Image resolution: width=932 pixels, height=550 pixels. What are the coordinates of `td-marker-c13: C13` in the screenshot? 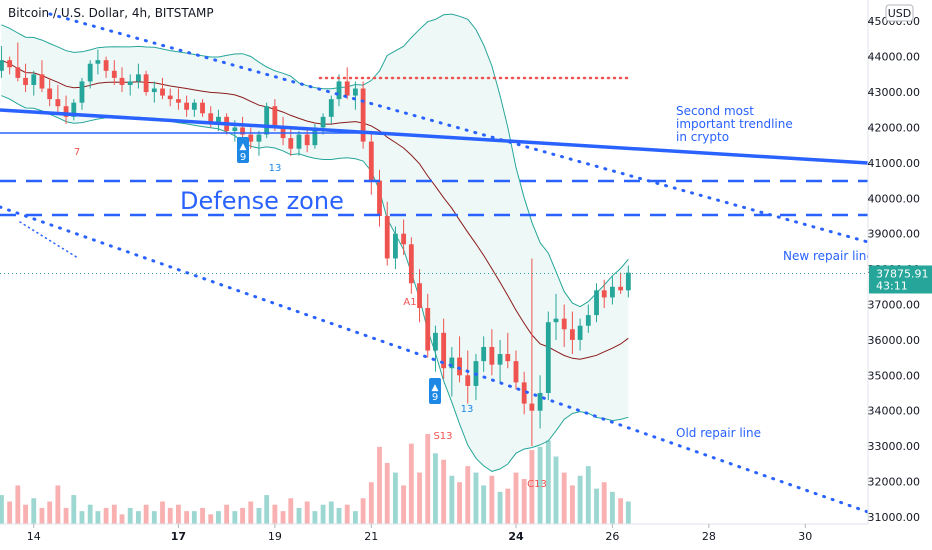 It's located at (537, 484).